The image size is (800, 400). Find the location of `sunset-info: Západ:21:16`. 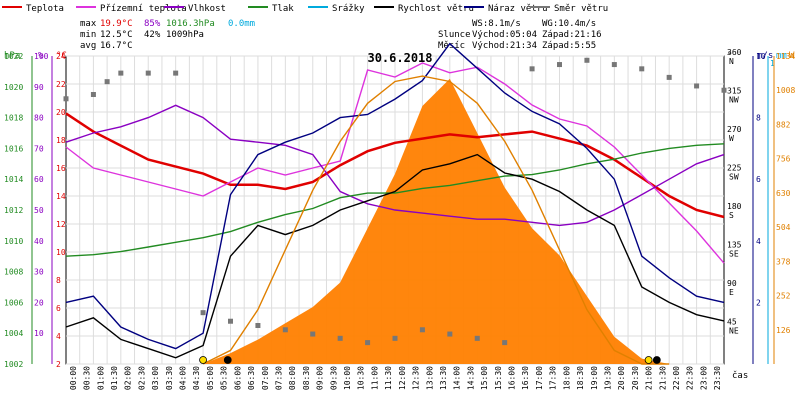

sunset-info: Západ:21:16 is located at coordinates (572, 35).